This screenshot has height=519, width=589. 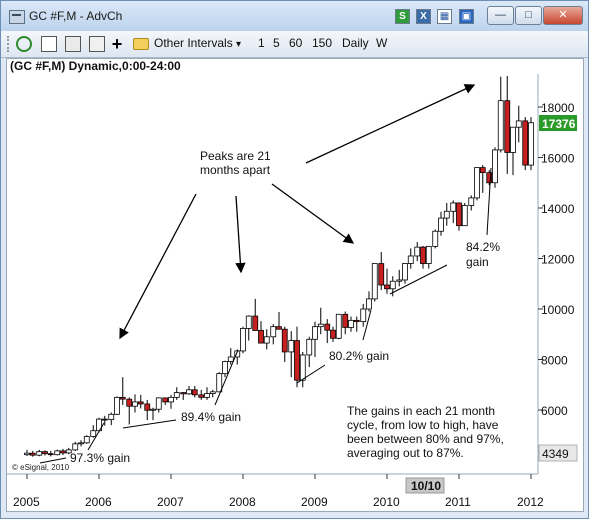 What do you see at coordinates (426, 486) in the screenshot?
I see `date-marker-label: 10/10` at bounding box center [426, 486].